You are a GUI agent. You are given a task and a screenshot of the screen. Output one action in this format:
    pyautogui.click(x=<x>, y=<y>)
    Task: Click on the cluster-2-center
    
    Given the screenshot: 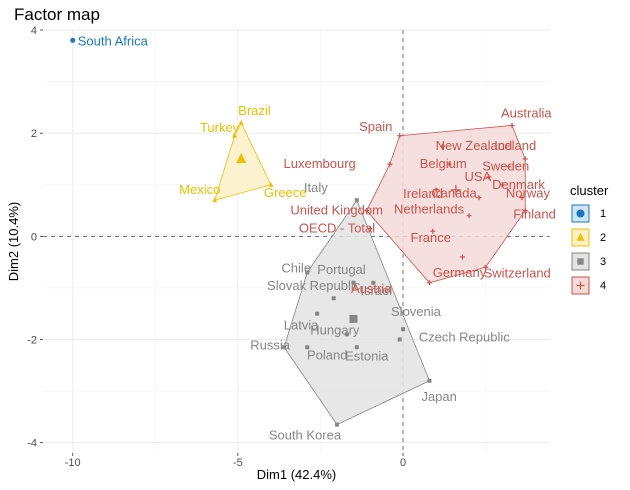 What is the action you would take?
    pyautogui.click(x=241, y=157)
    